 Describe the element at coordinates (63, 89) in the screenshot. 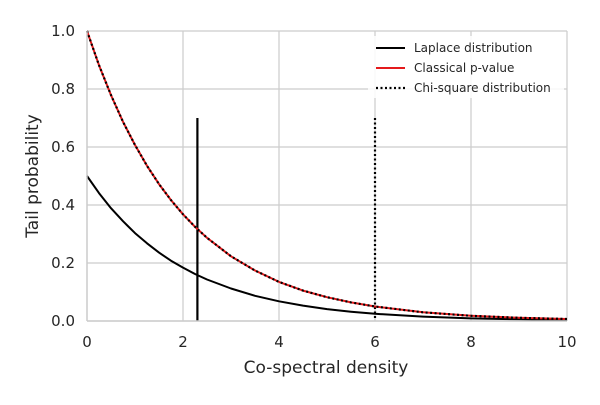

I see `y-tick-label: 0.8` at that location.